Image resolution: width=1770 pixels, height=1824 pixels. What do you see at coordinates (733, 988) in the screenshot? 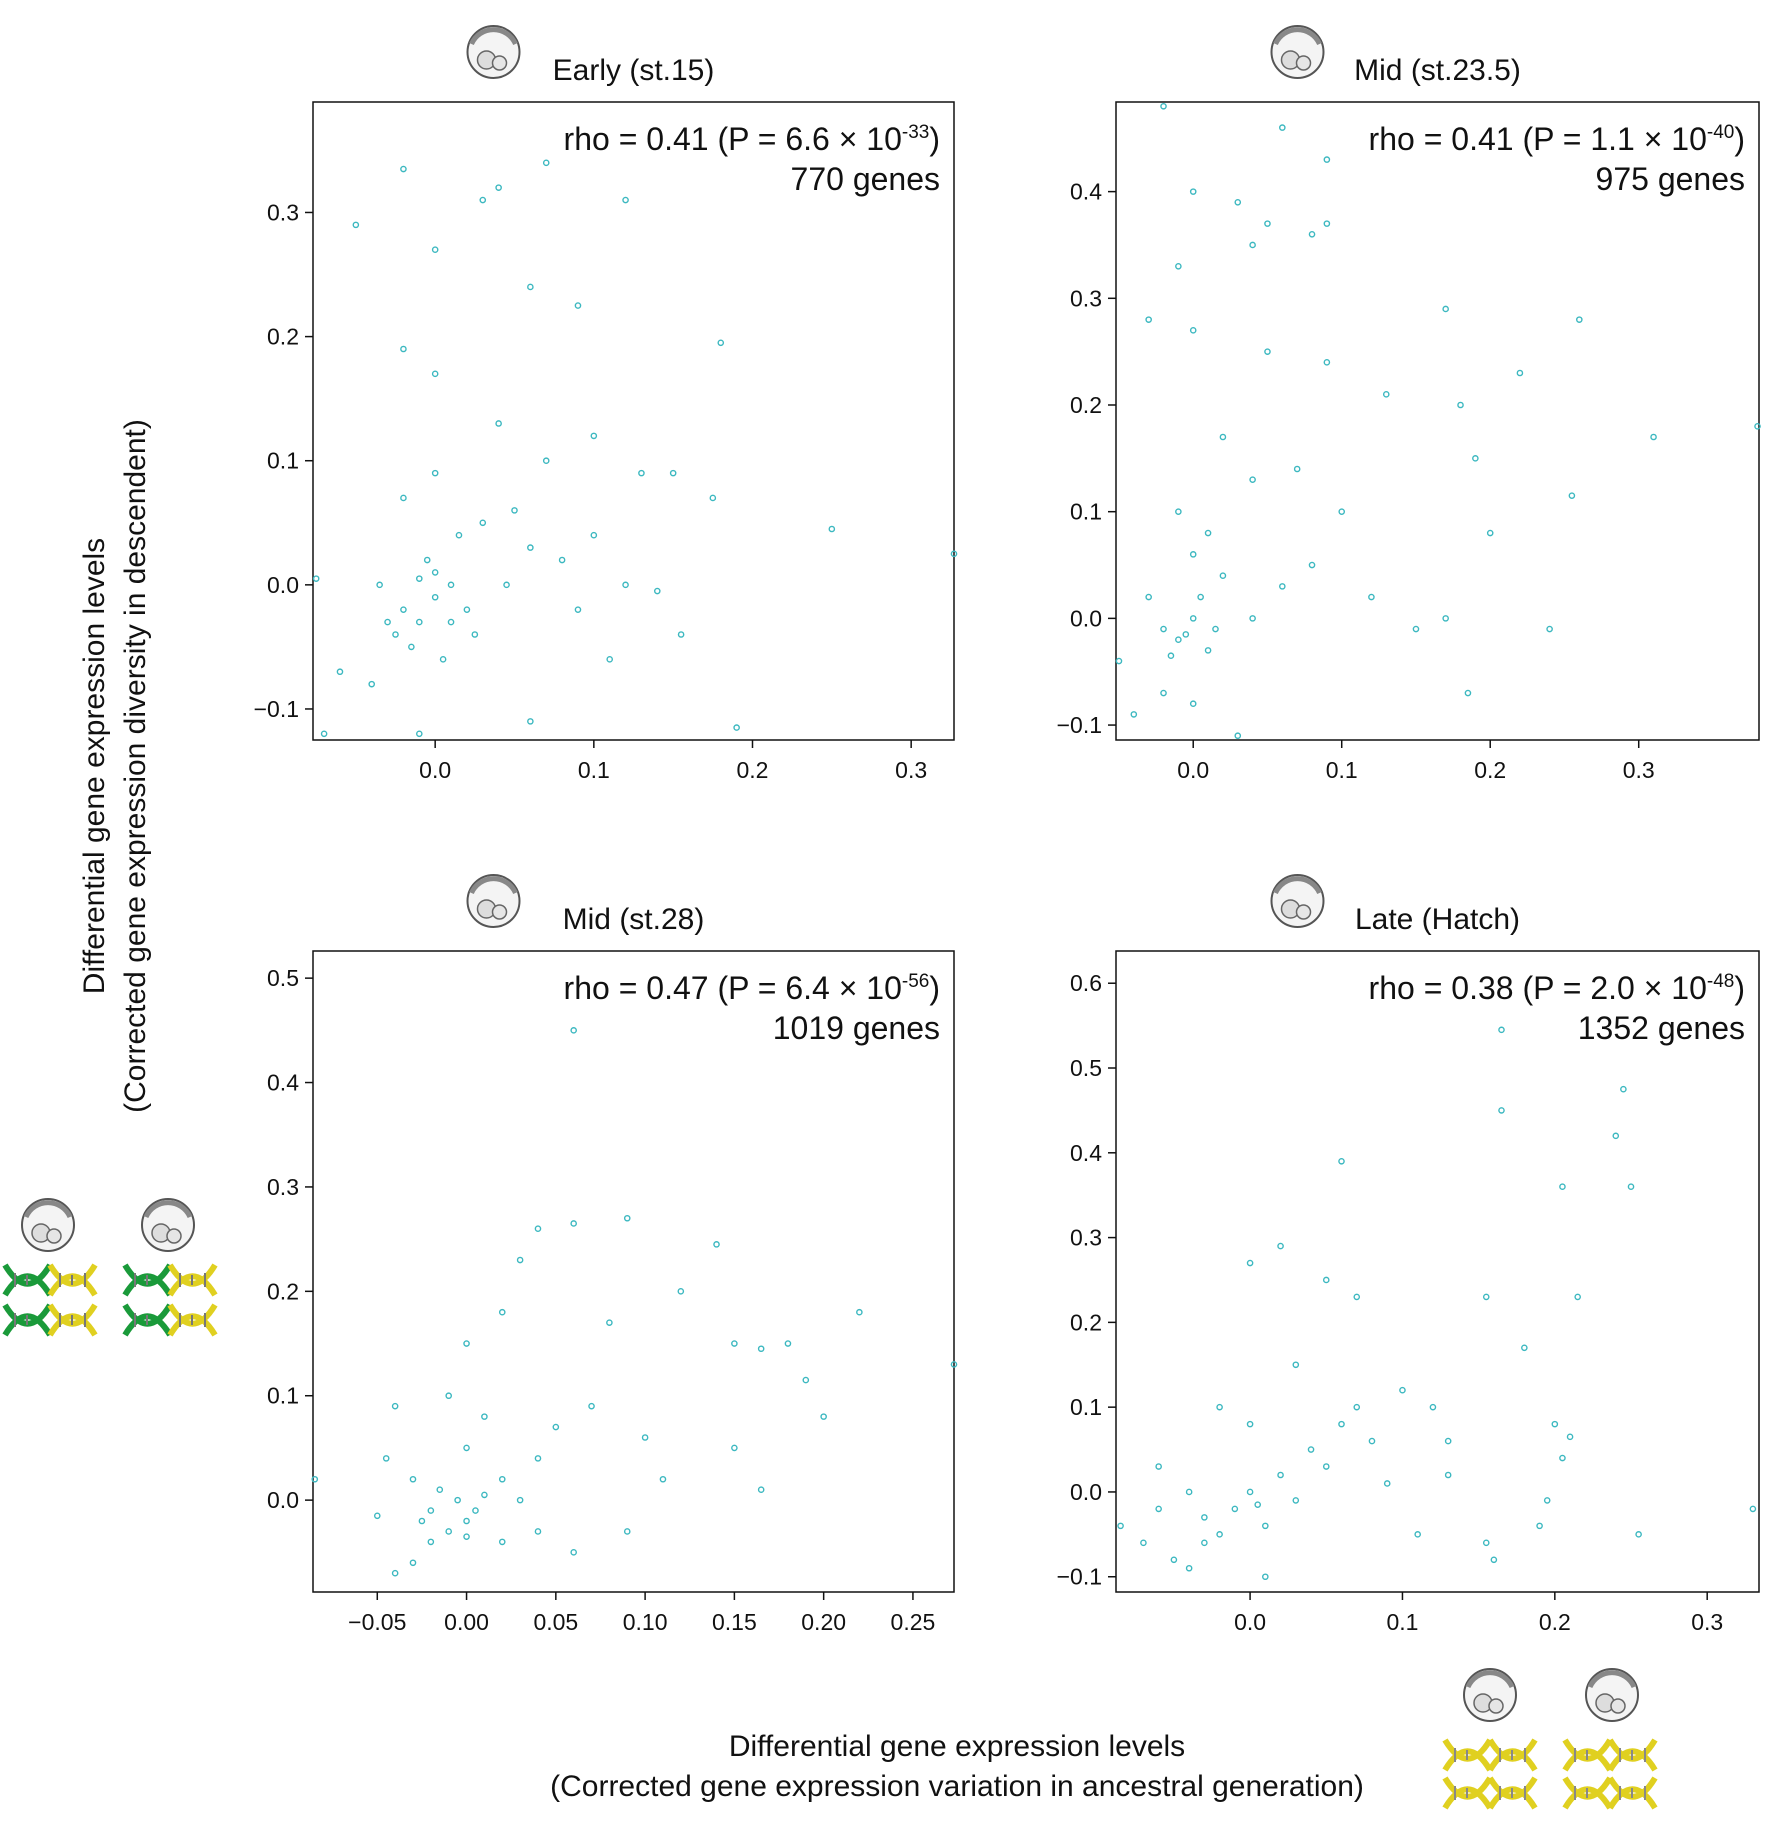
I see `rho-text: rho = 0.47 (P = 6.4 × 10` at bounding box center [733, 988].